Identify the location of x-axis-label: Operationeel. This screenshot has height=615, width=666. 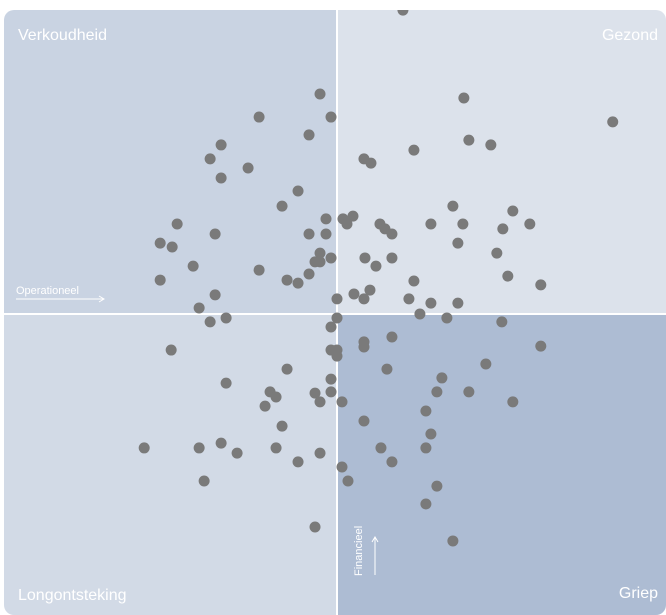
(47, 291).